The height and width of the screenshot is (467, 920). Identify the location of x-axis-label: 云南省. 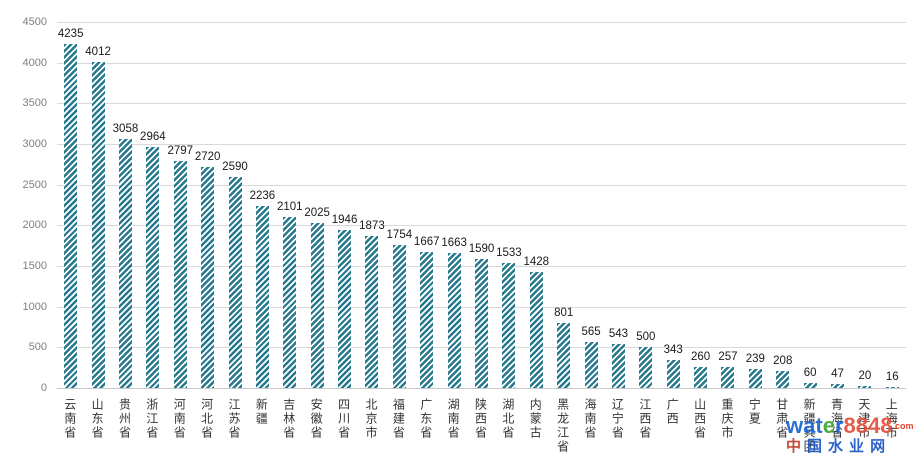
(69, 419).